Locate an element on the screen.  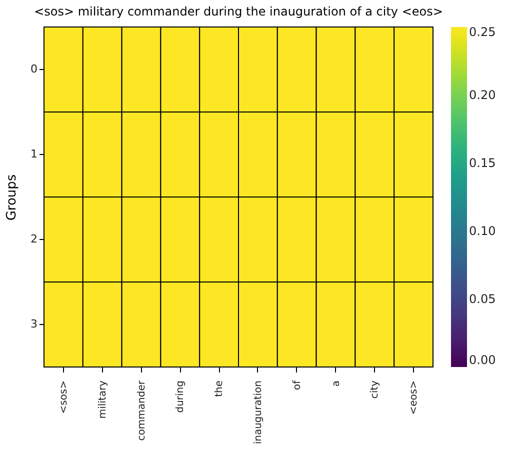
x-tick-label: inauguration is located at coordinates (258, 412).